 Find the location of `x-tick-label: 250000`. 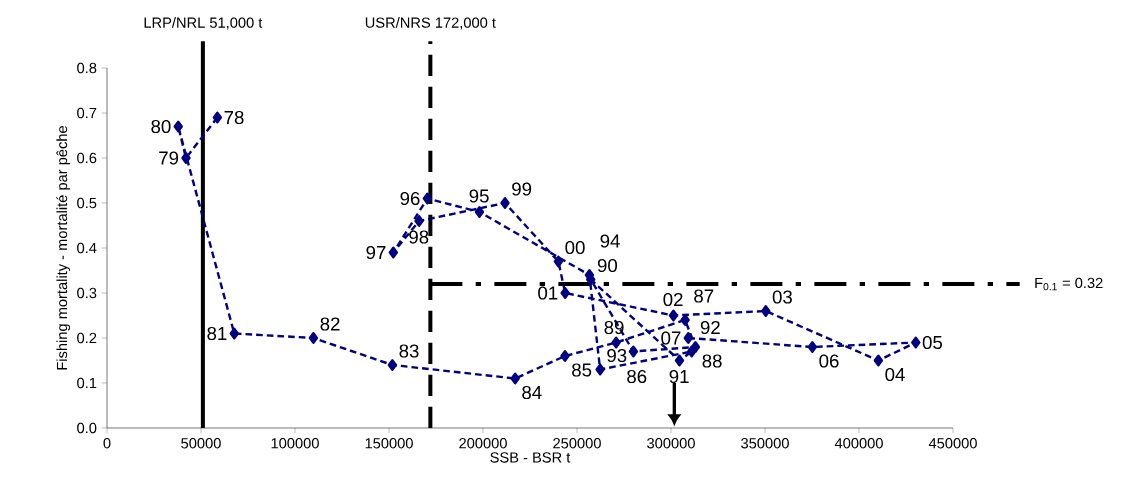

x-tick-label: 250000 is located at coordinates (577, 443).